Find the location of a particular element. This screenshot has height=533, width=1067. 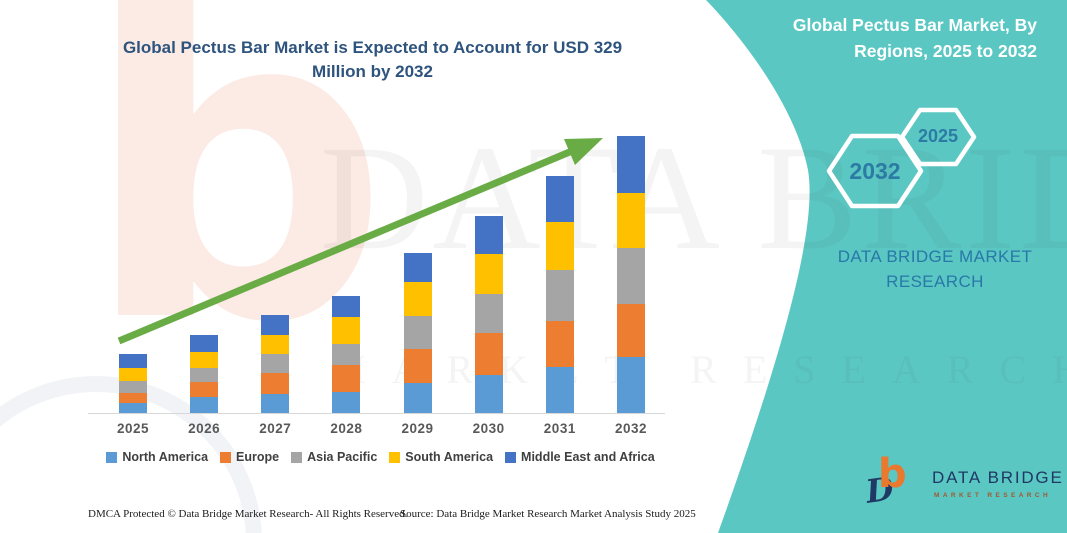

bar-segment-middle-east-and-africa-2026 is located at coordinates (204, 343).